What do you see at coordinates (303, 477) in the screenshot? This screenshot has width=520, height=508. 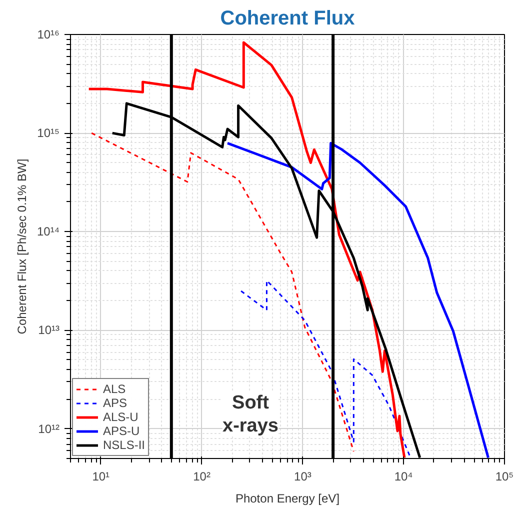 I see `x-tick-label: 10³` at bounding box center [303, 477].